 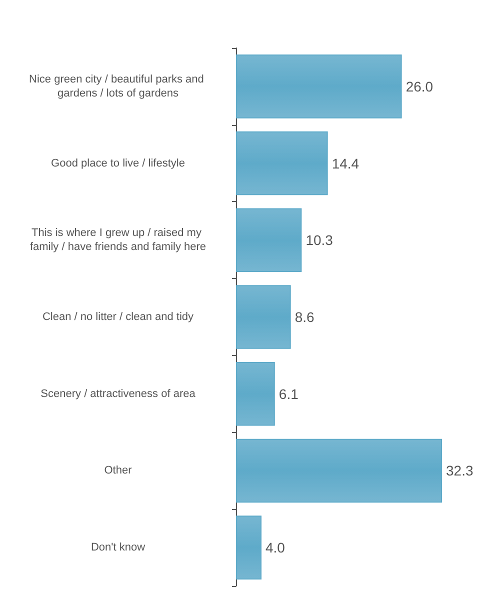 I want to click on data-label: 6.1, so click(x=288, y=394).